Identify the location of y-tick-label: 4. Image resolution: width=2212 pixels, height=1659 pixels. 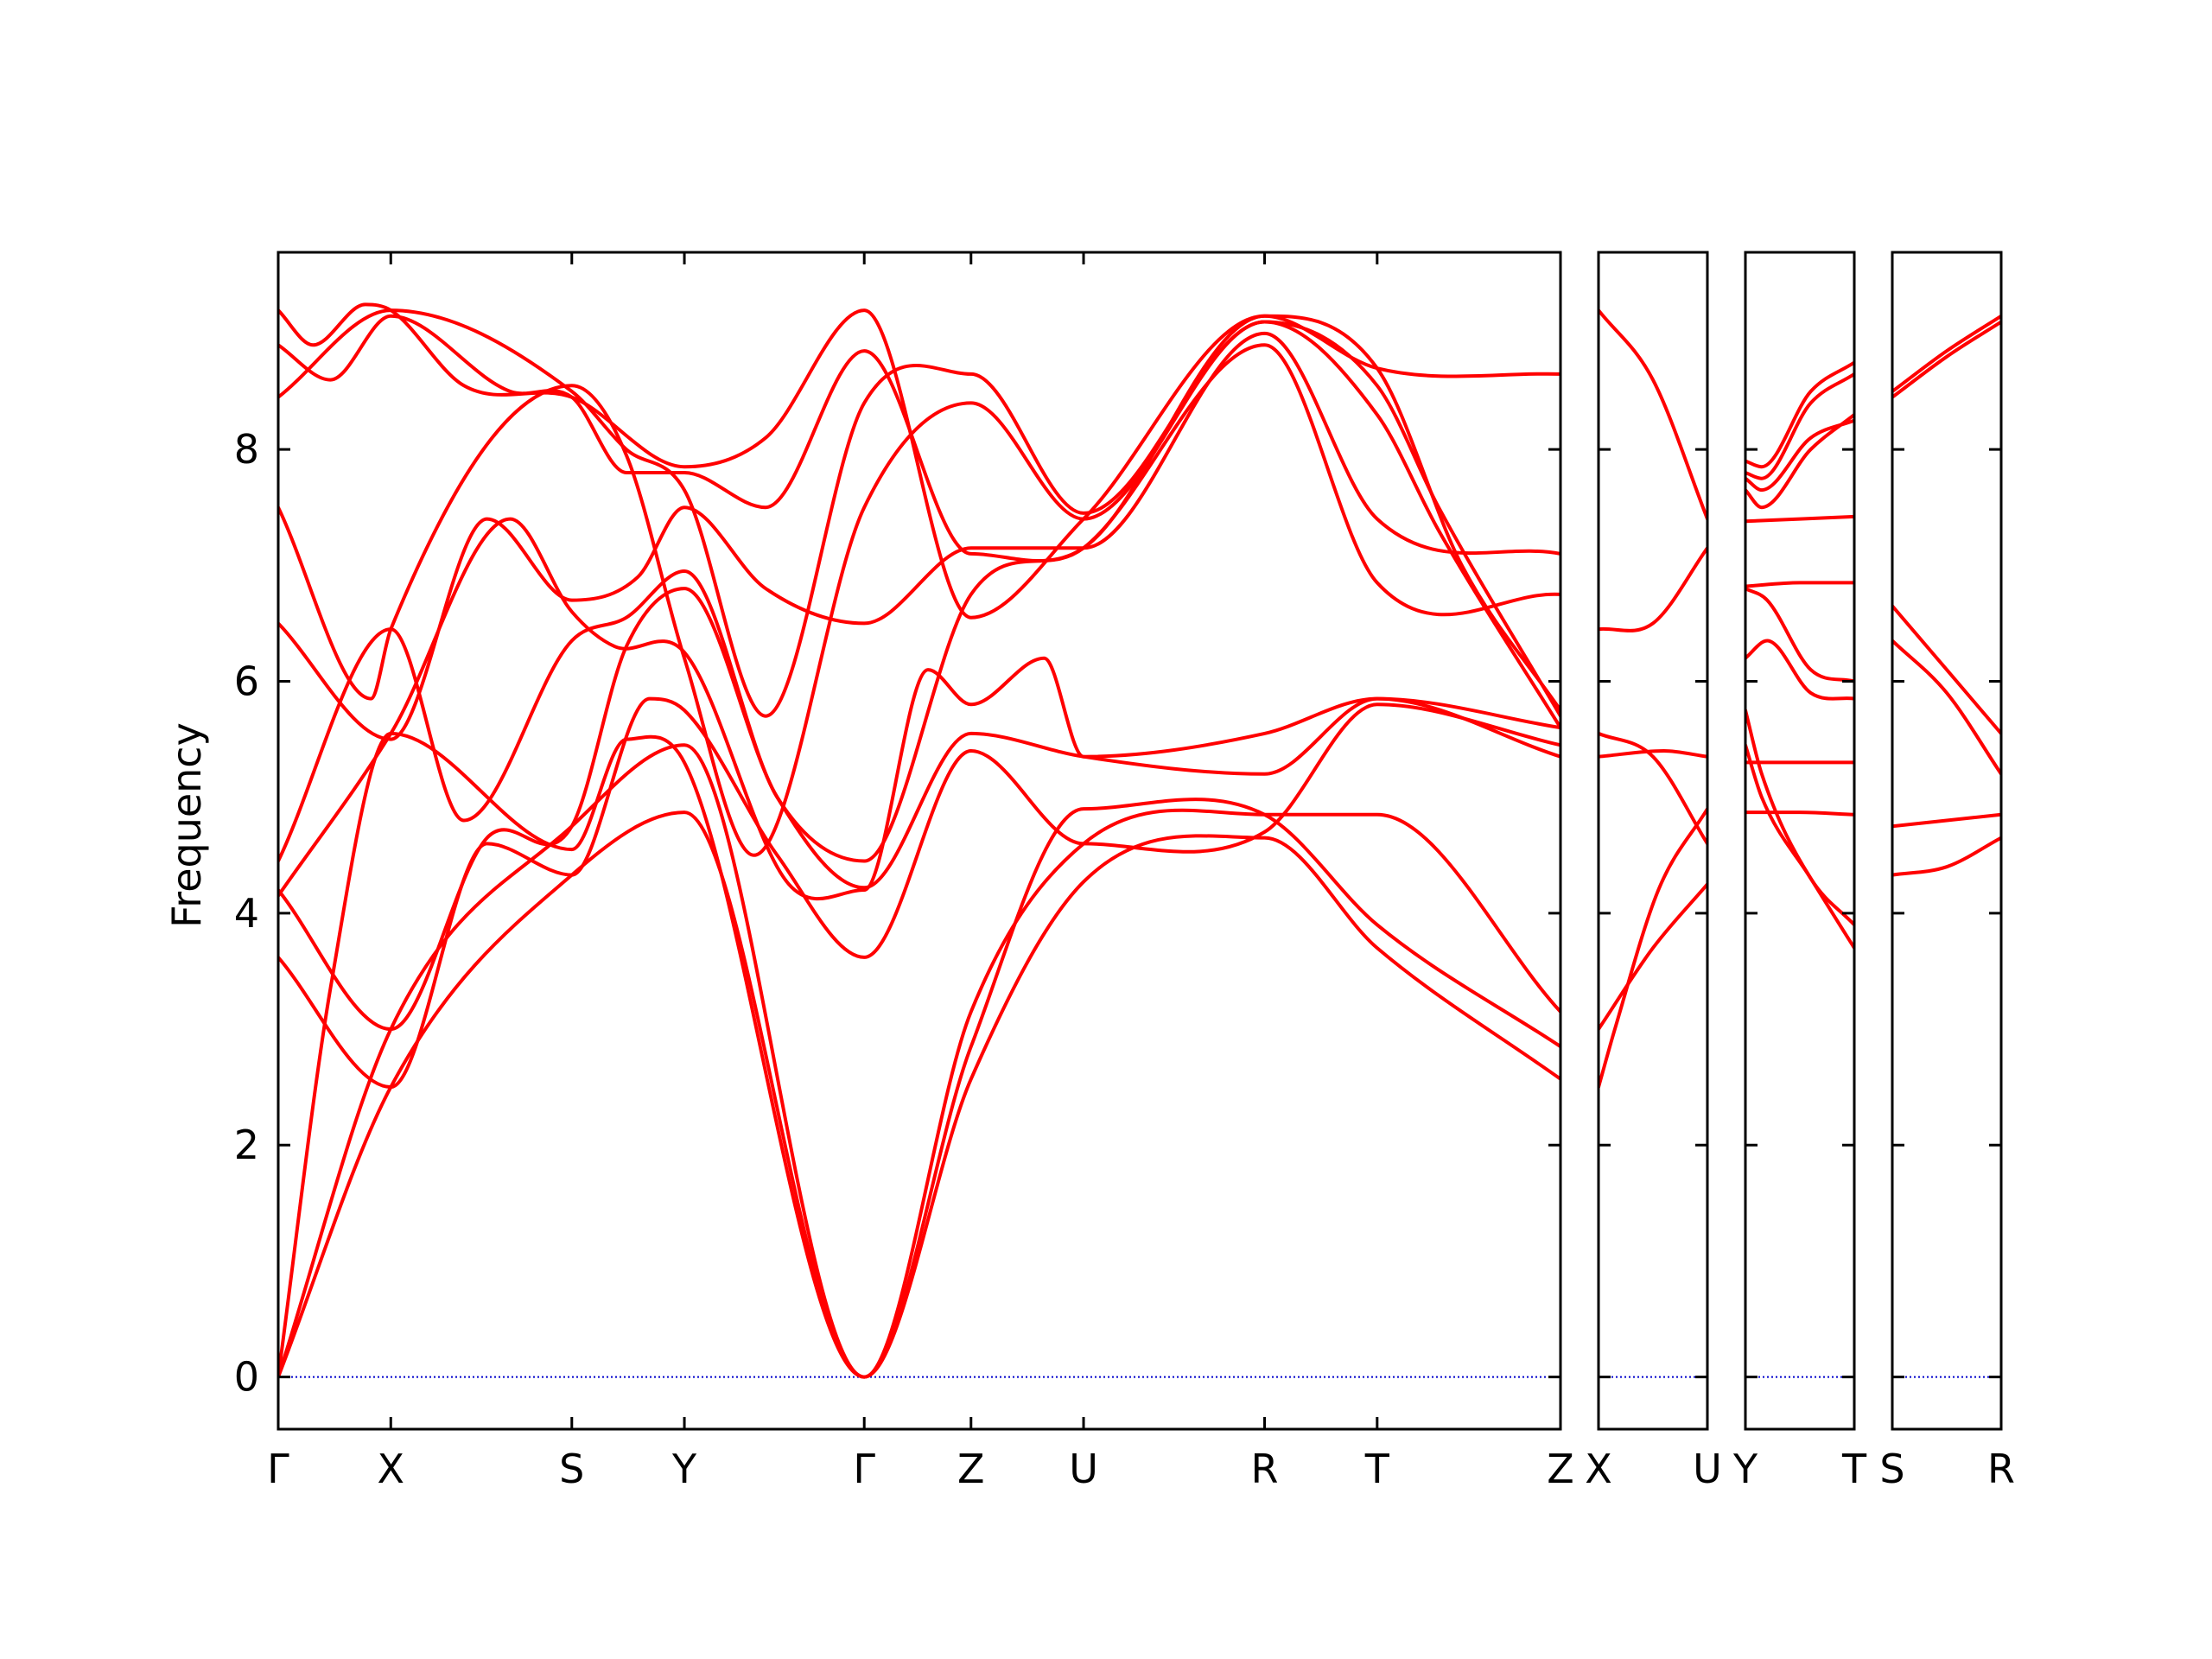
(246, 913).